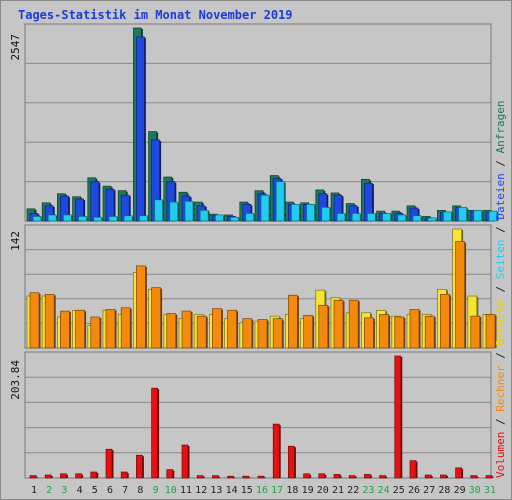 The image size is (512, 500). I want to click on x-tick-label-30: 30, so click(475, 490).